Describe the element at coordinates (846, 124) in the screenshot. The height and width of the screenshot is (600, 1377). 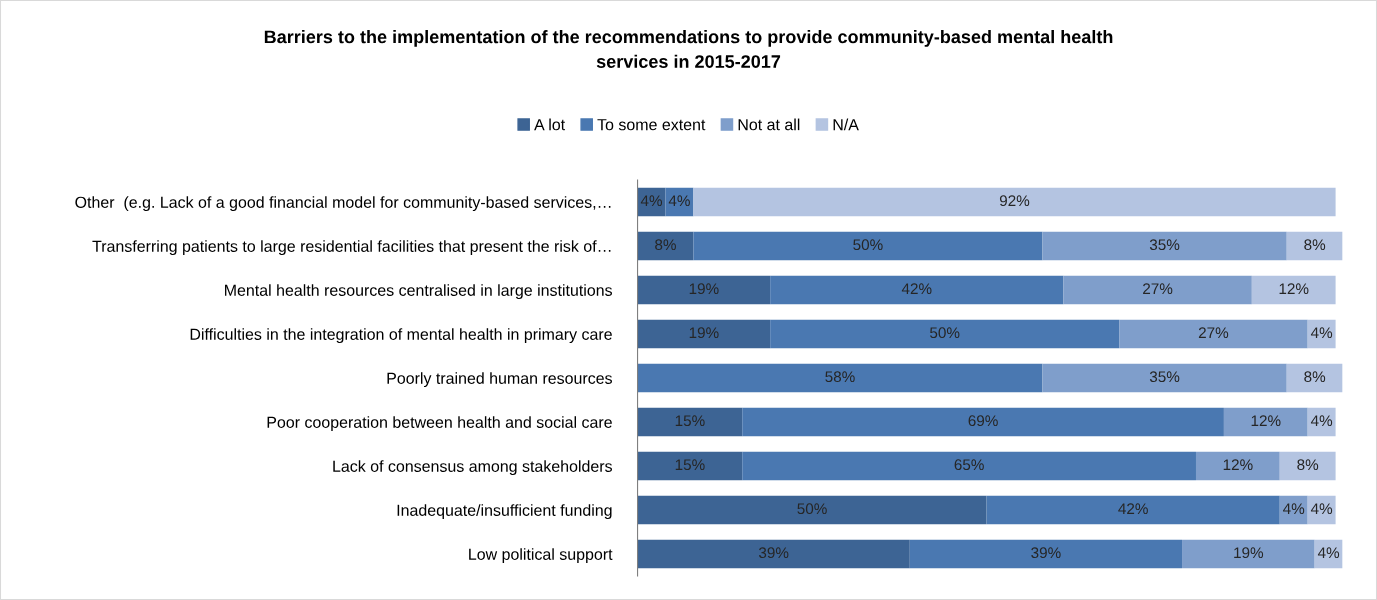
I see `legend-label: N/A` at that location.